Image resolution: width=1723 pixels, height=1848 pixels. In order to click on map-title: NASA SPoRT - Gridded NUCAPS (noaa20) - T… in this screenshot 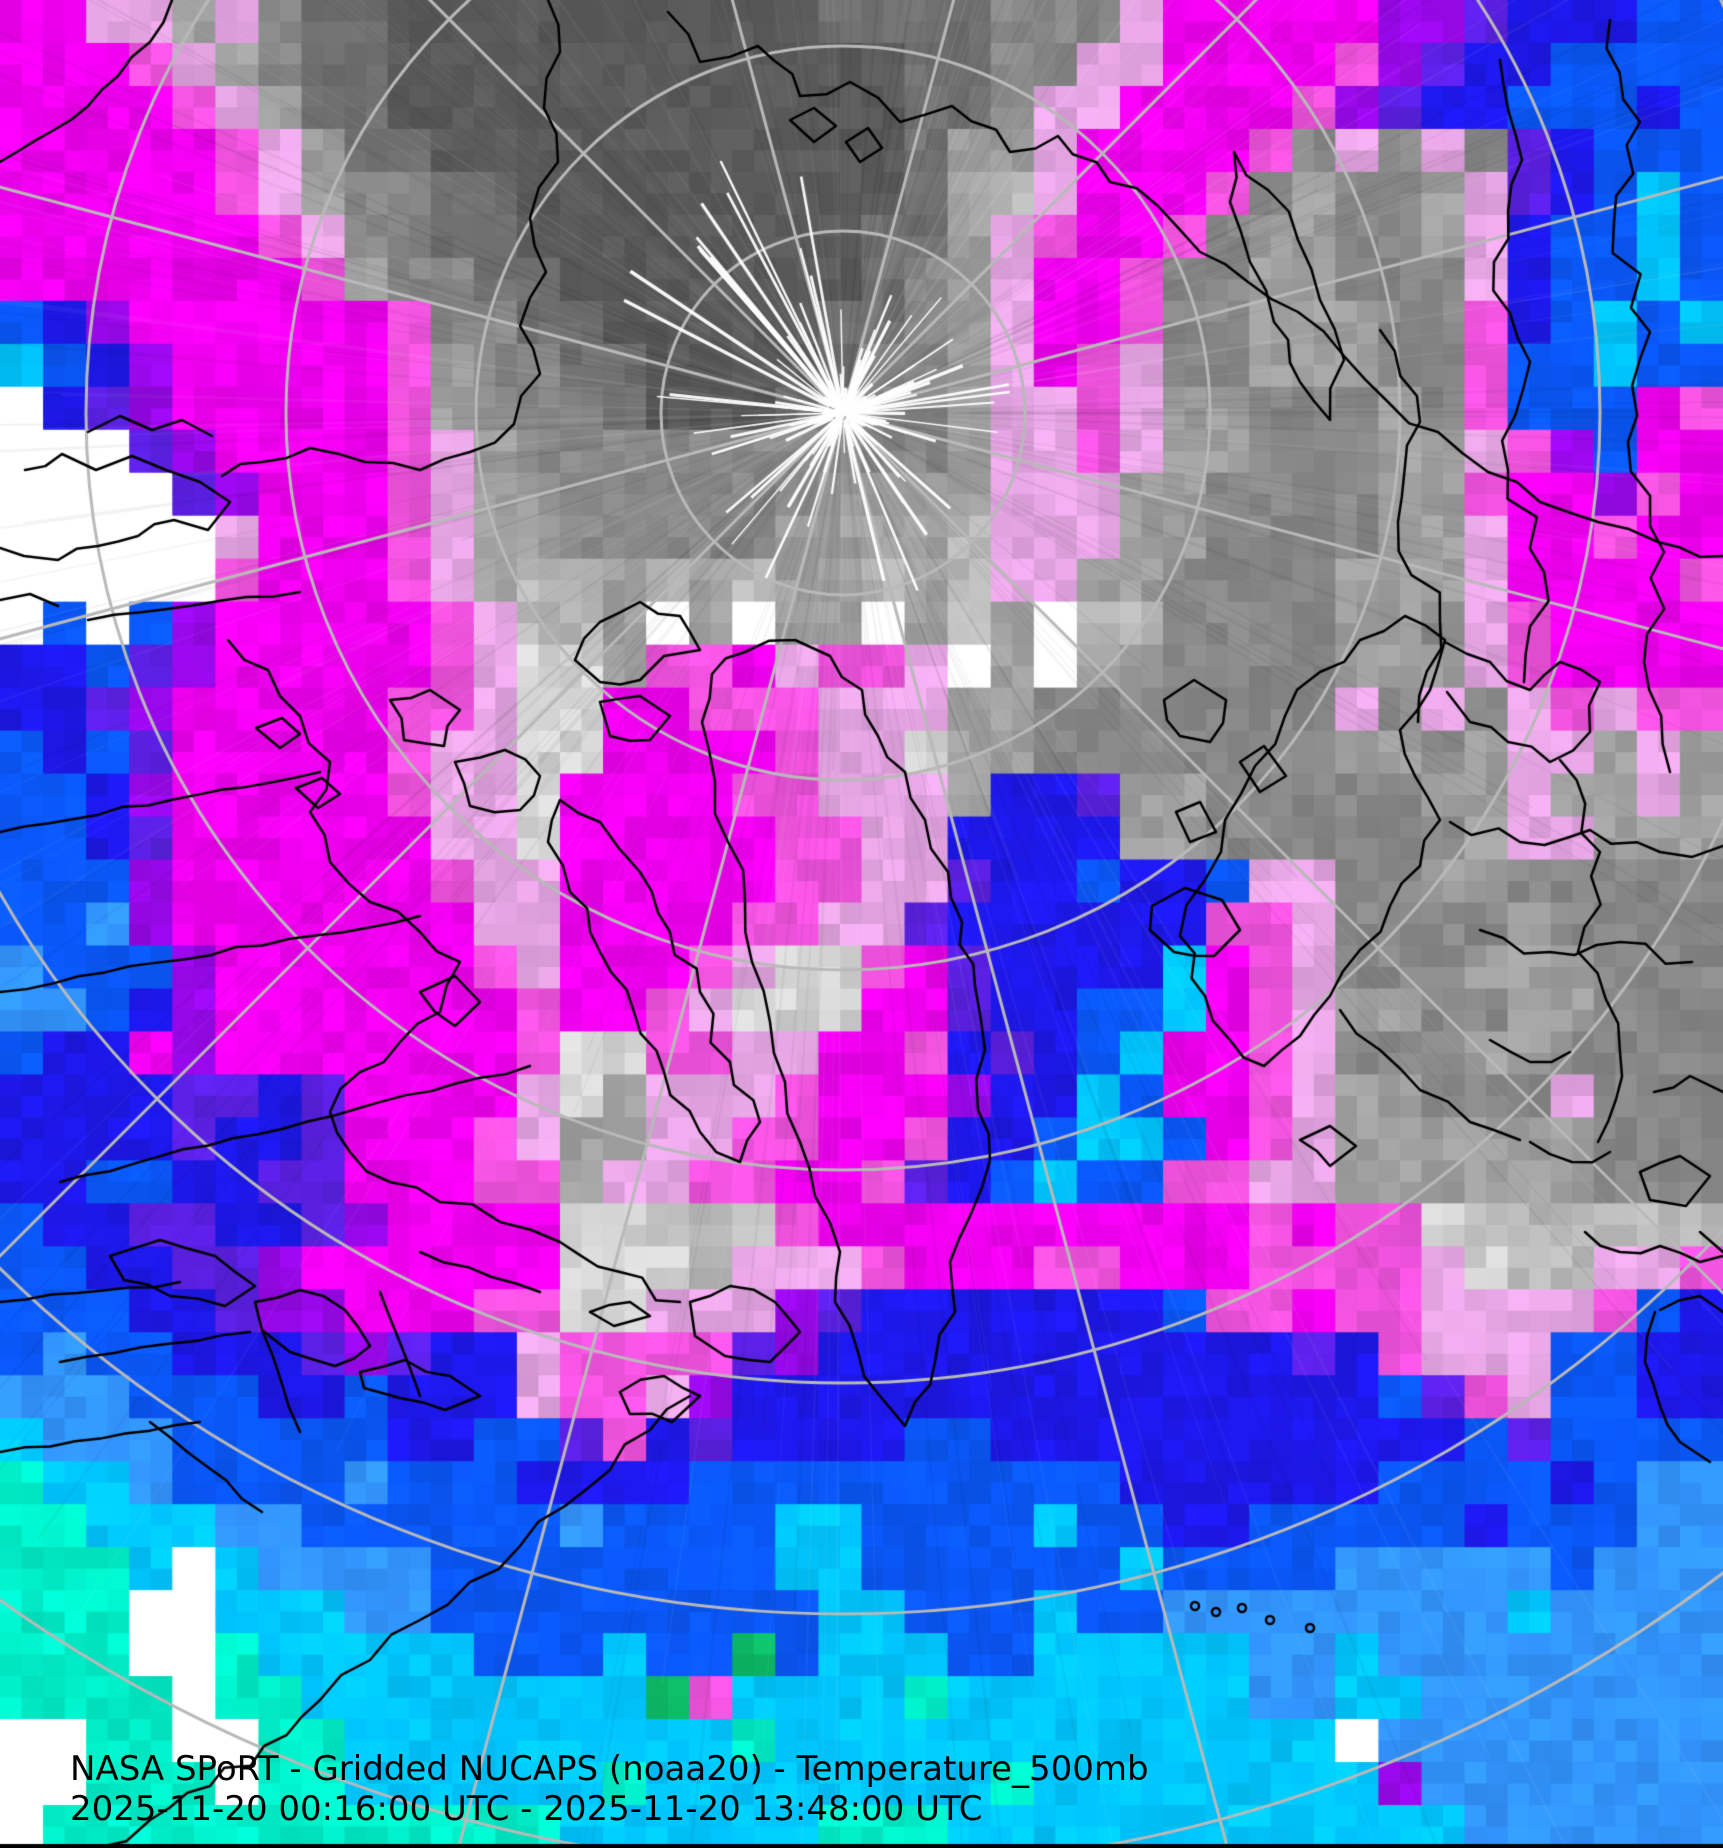, I will do `click(609, 1769)`.